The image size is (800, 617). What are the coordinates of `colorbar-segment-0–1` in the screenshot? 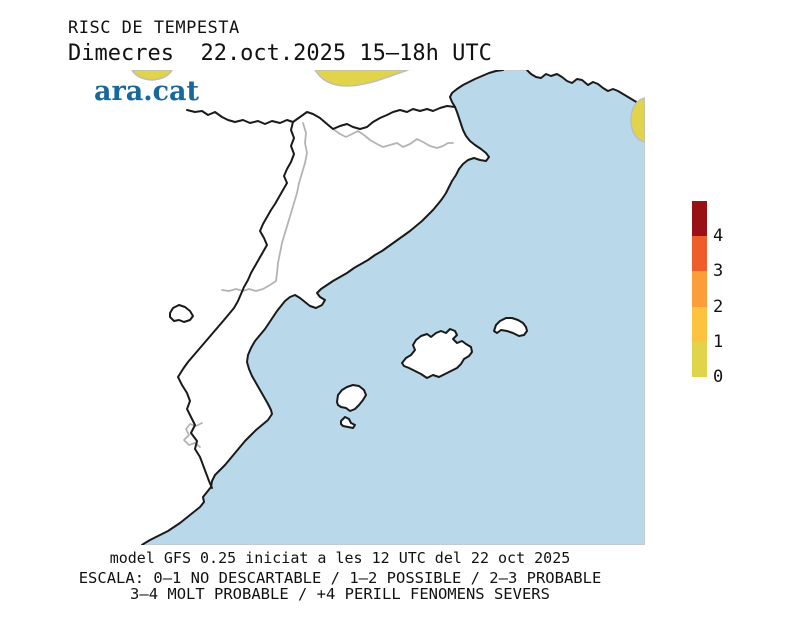 It's located at (699, 359).